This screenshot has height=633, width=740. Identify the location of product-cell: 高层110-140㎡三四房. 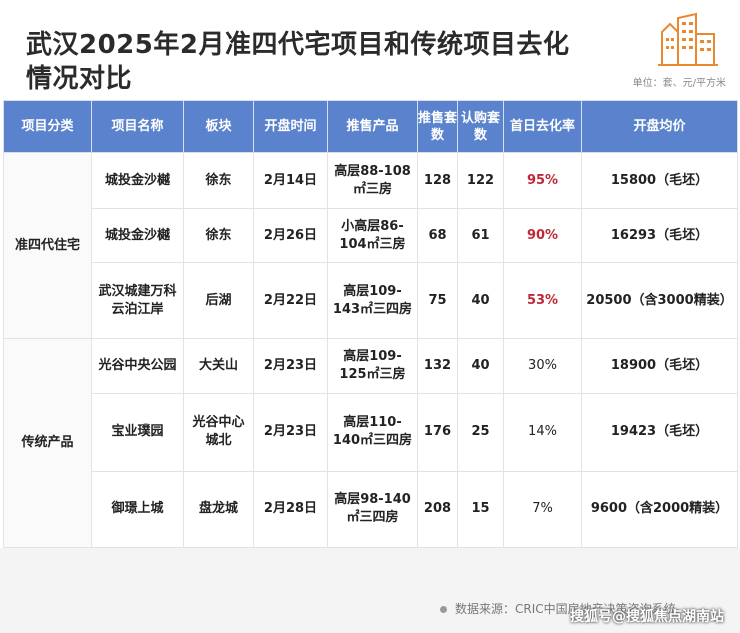
(372, 432).